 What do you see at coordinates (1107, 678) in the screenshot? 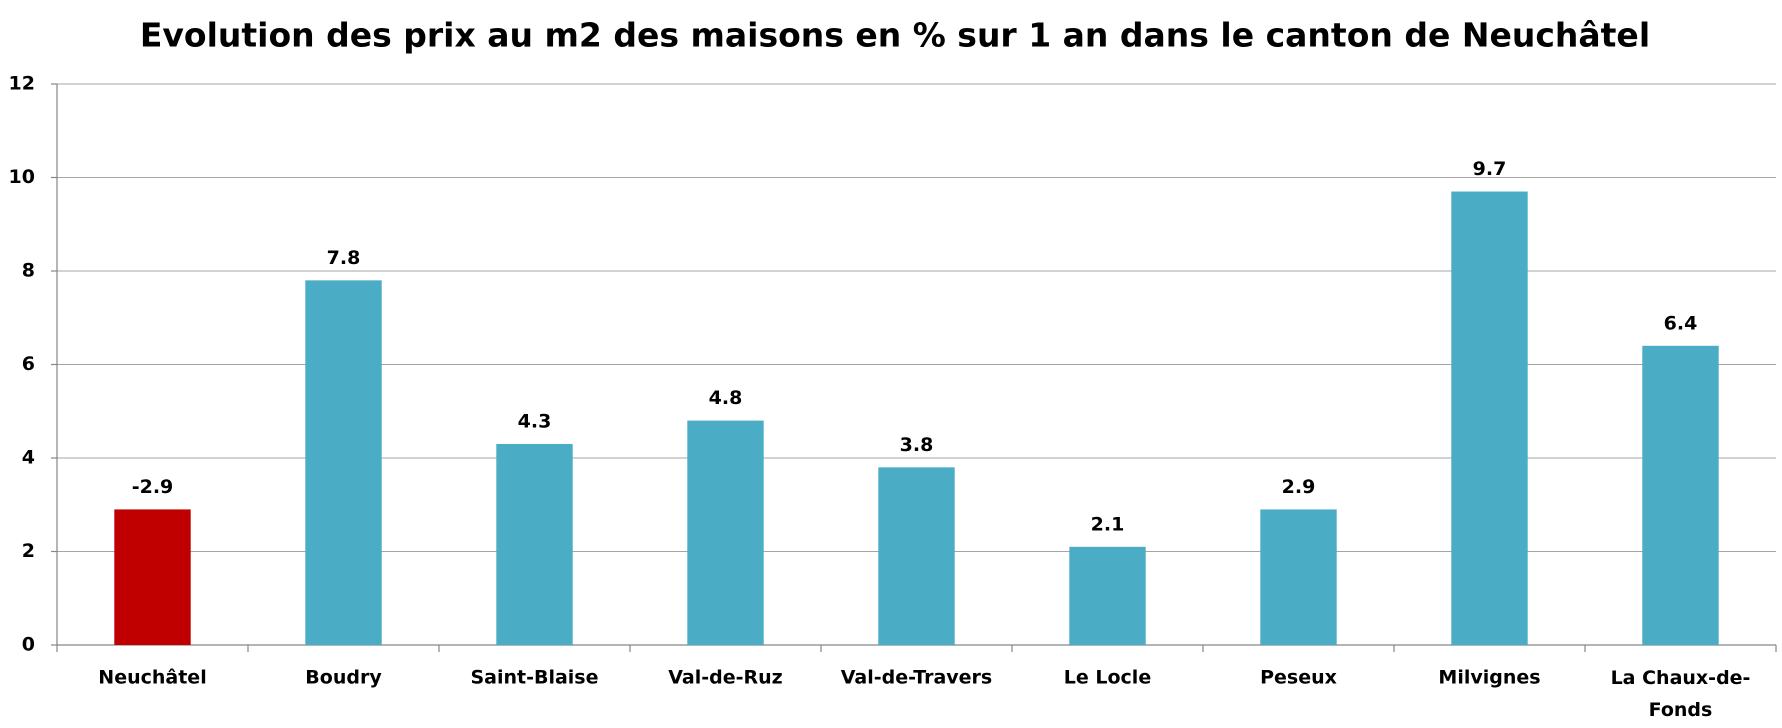
I see `x-tick-label: Le Locle` at bounding box center [1107, 678].